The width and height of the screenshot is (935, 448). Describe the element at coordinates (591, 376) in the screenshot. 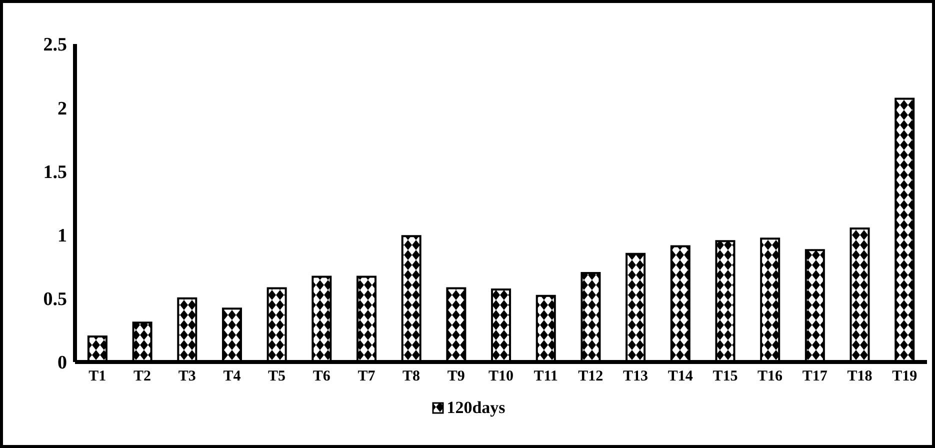

I see `x-tick-label: T12` at that location.